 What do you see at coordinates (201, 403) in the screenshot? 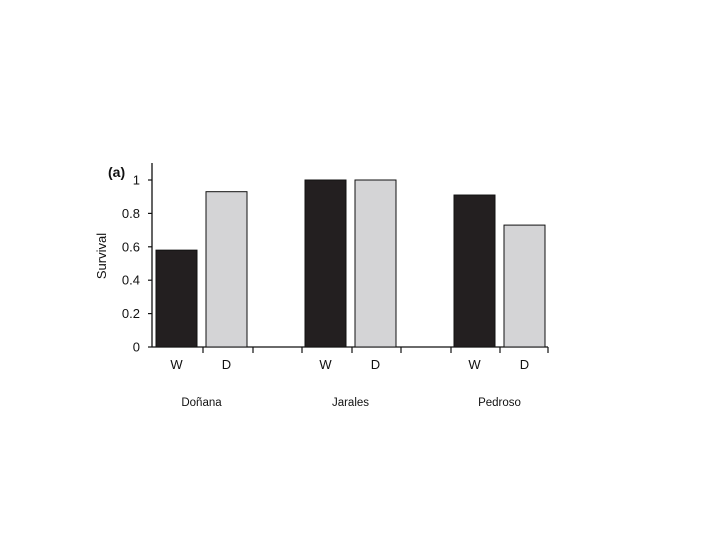
I see `group-label: Doñana` at bounding box center [201, 403].